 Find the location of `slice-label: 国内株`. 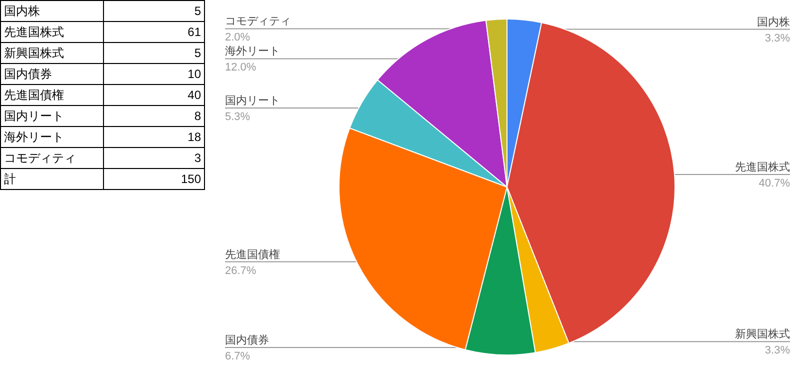

slice-label: 国内株 is located at coordinates (773, 21).